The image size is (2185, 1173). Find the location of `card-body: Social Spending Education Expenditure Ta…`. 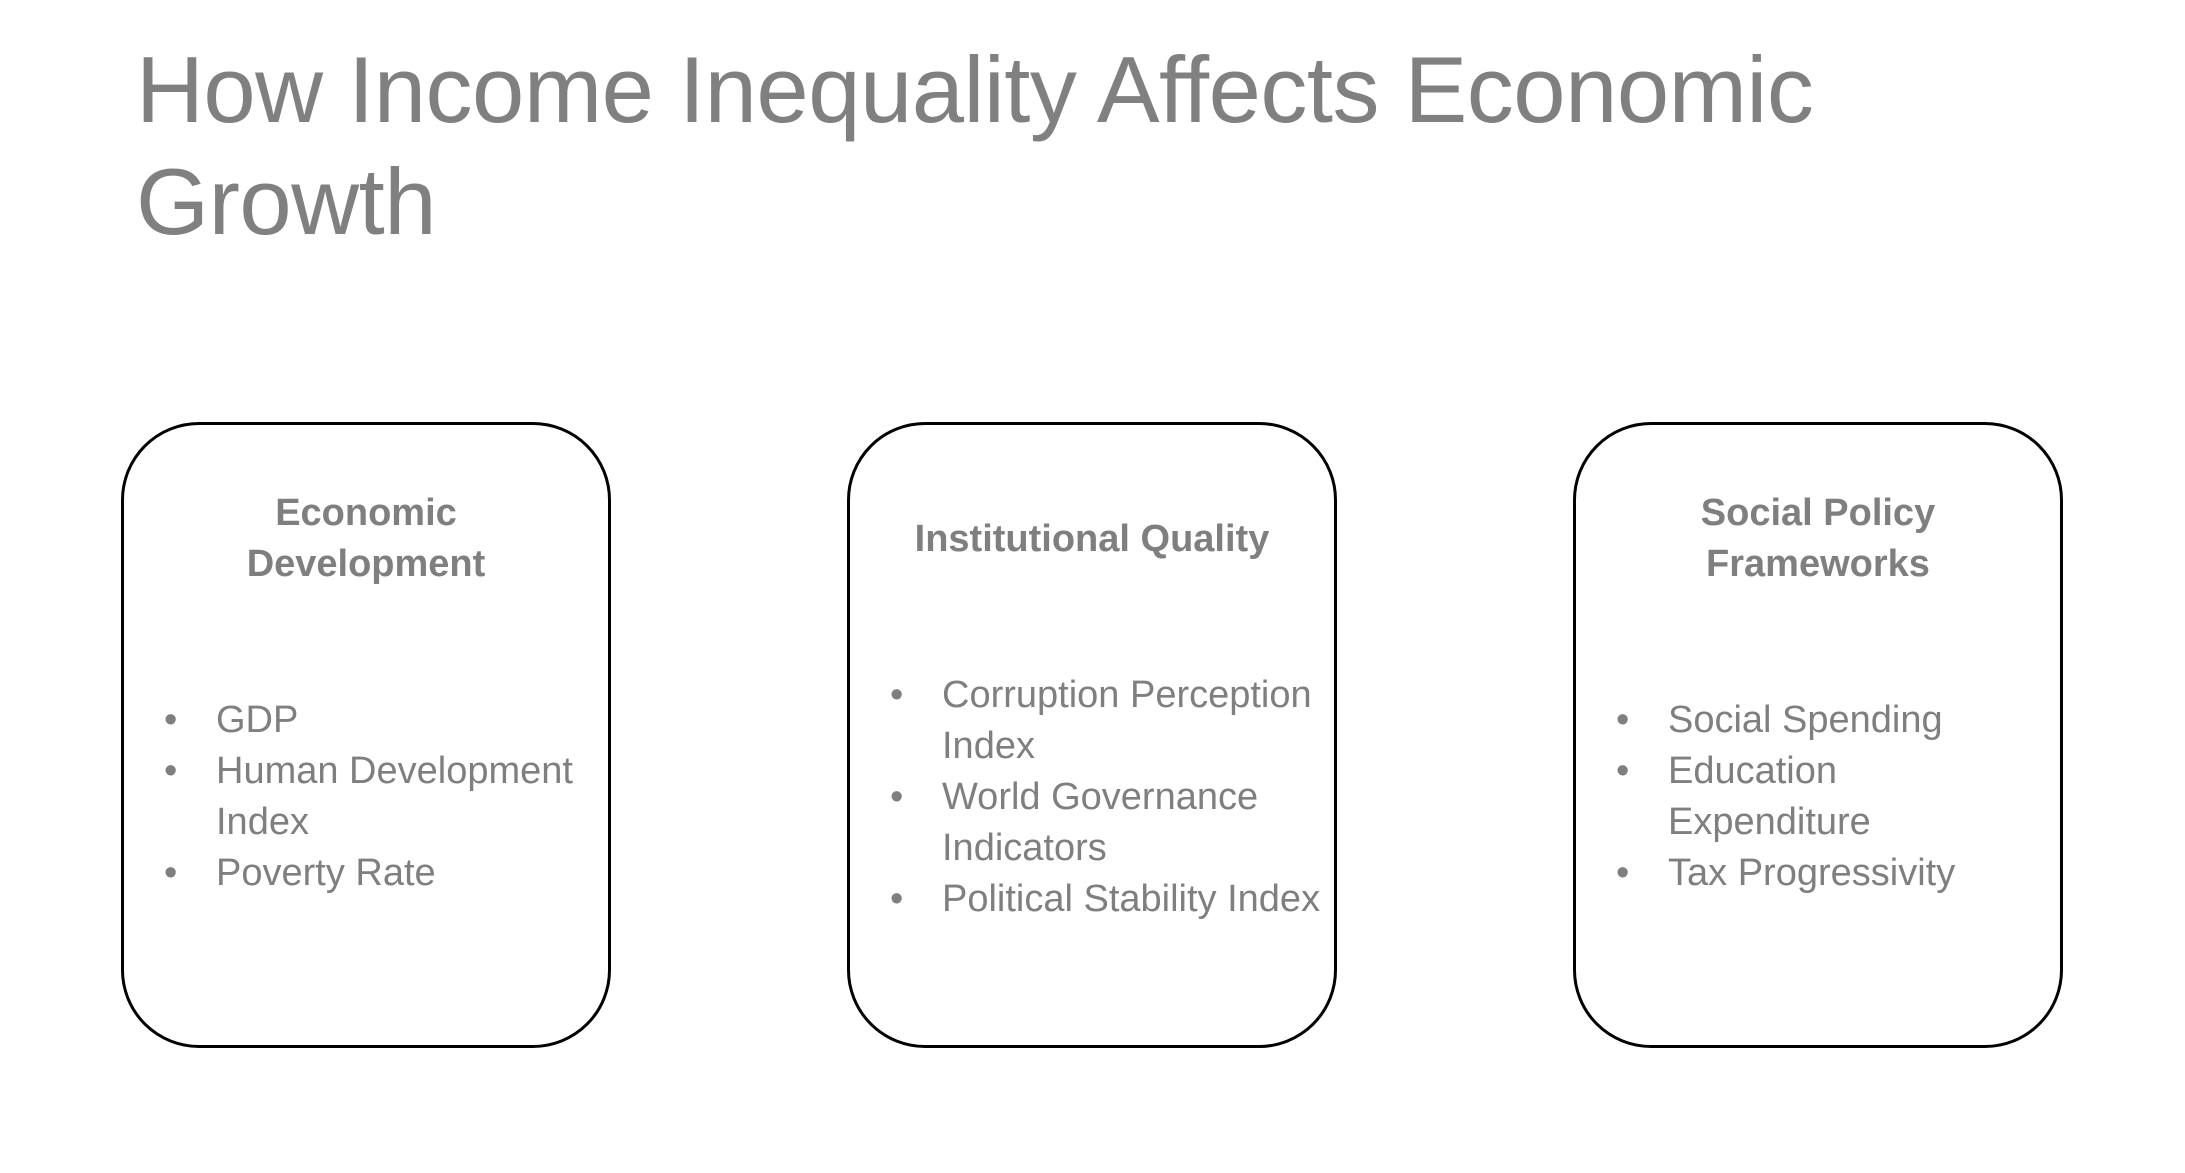

card-body: Social Spending Education Expenditure Ta… is located at coordinates (1818, 797).